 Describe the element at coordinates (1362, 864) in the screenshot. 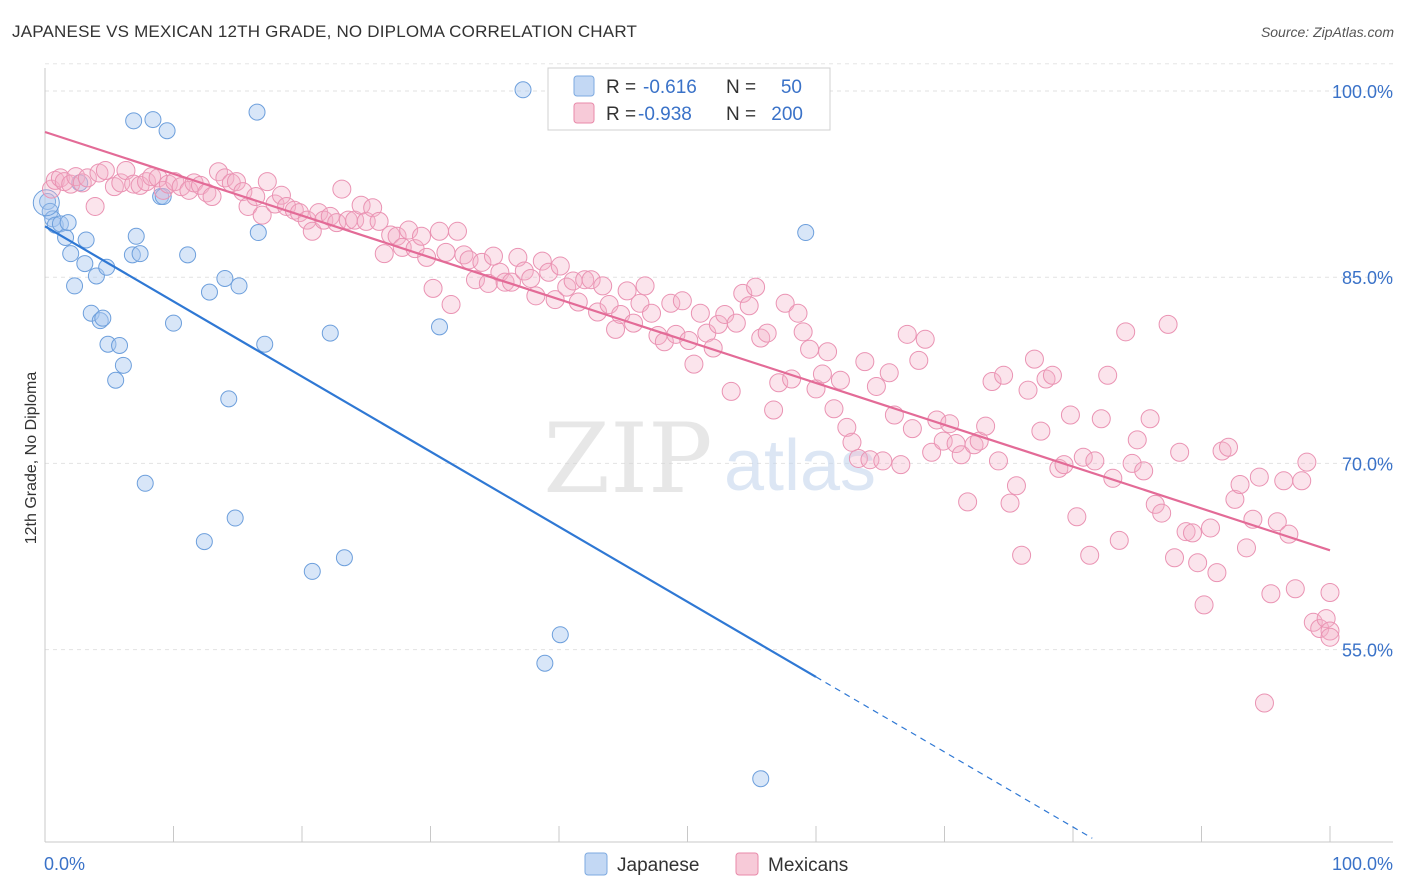

I see `x-tick-label: 100.0%` at that location.